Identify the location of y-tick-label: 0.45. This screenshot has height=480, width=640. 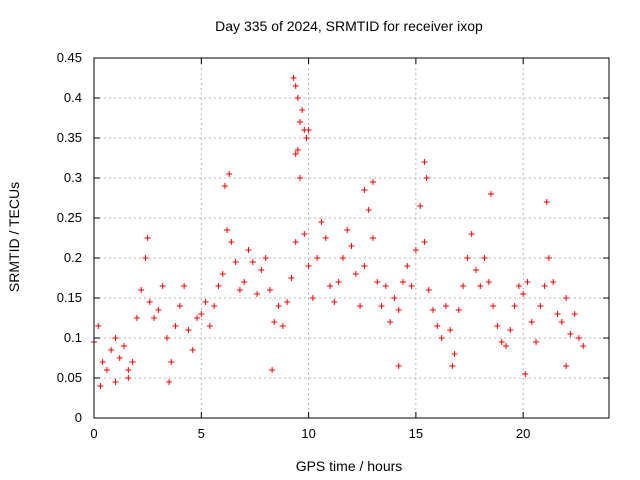
(69, 57).